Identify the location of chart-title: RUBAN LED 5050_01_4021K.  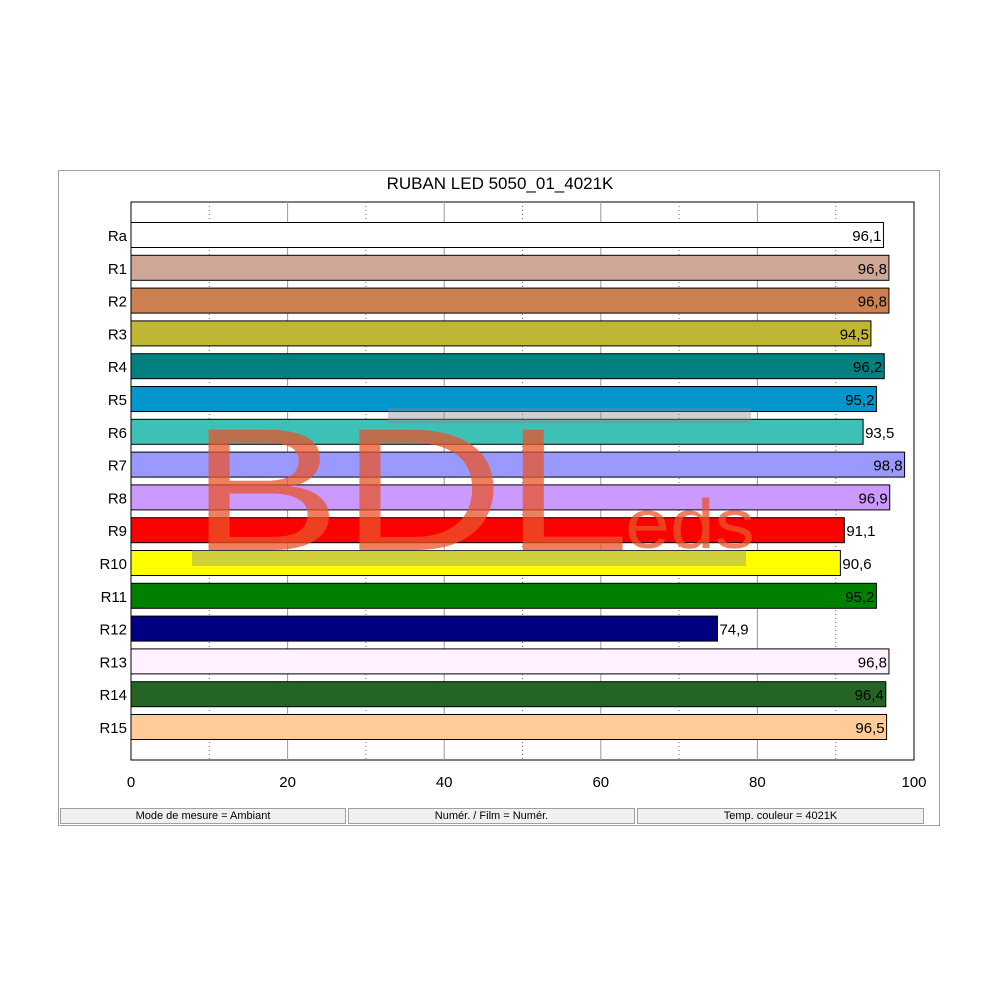
(500, 183).